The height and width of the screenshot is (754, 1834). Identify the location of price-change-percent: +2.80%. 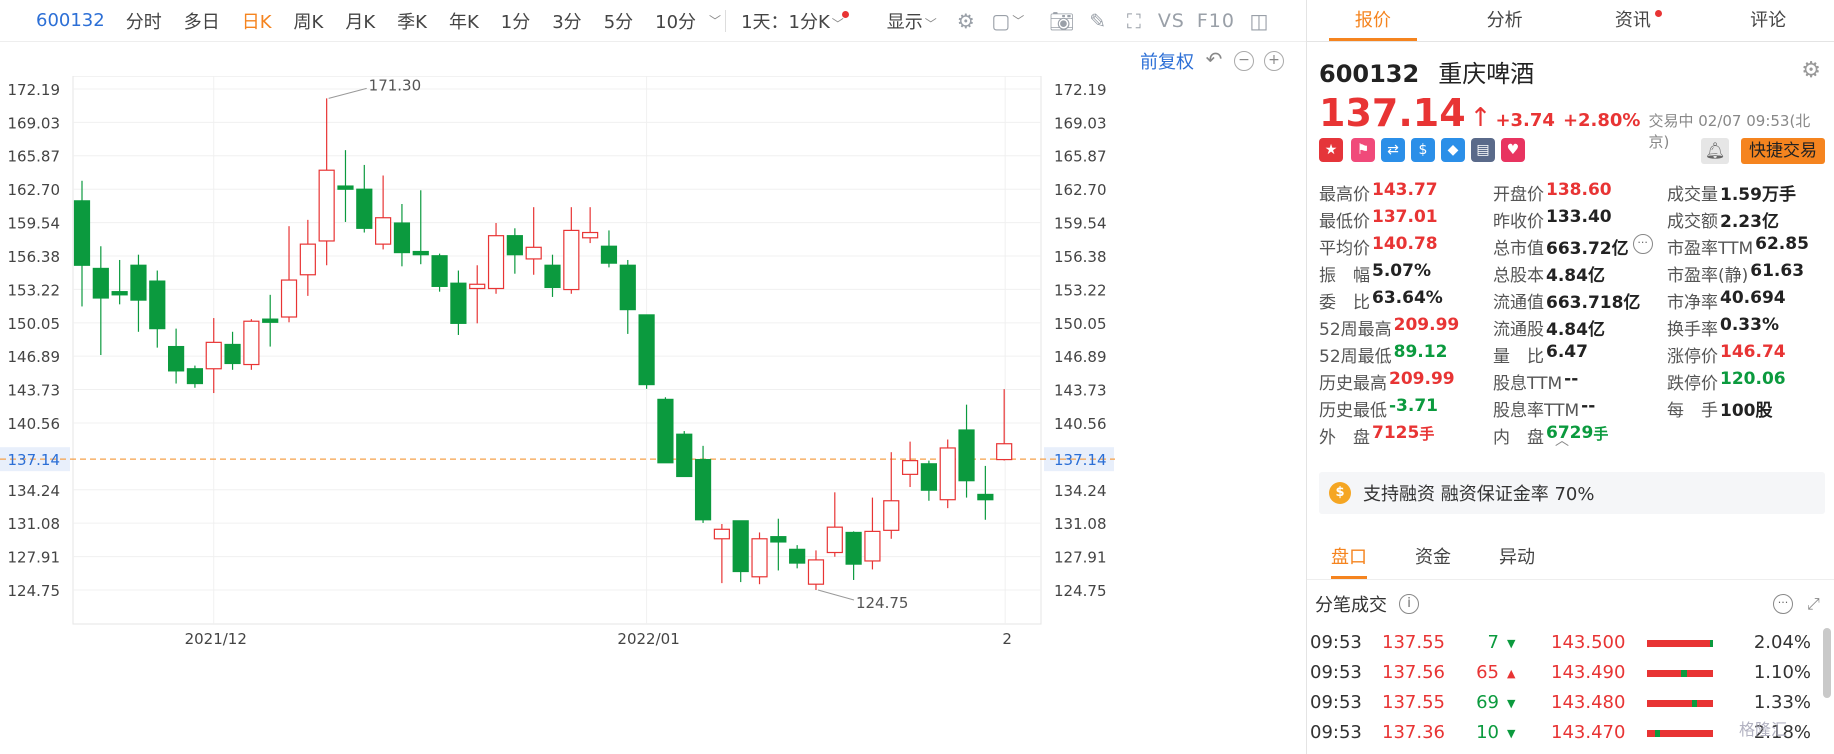
(1601, 120).